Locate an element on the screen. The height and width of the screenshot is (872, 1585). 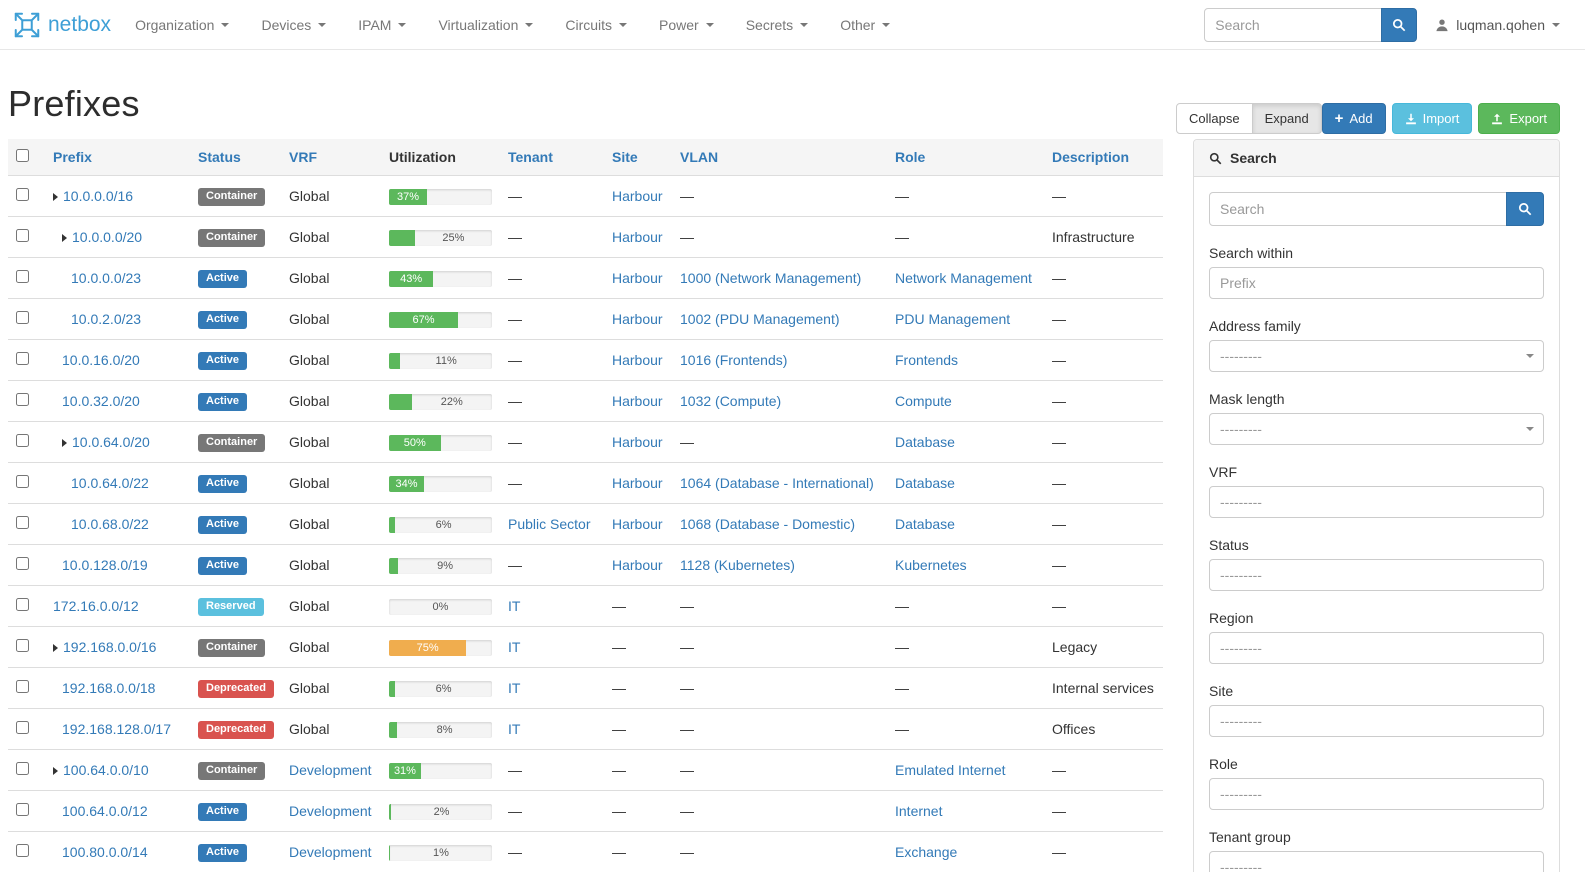
prefix-link: 10.0.0.0/16 is located at coordinates (98, 195).